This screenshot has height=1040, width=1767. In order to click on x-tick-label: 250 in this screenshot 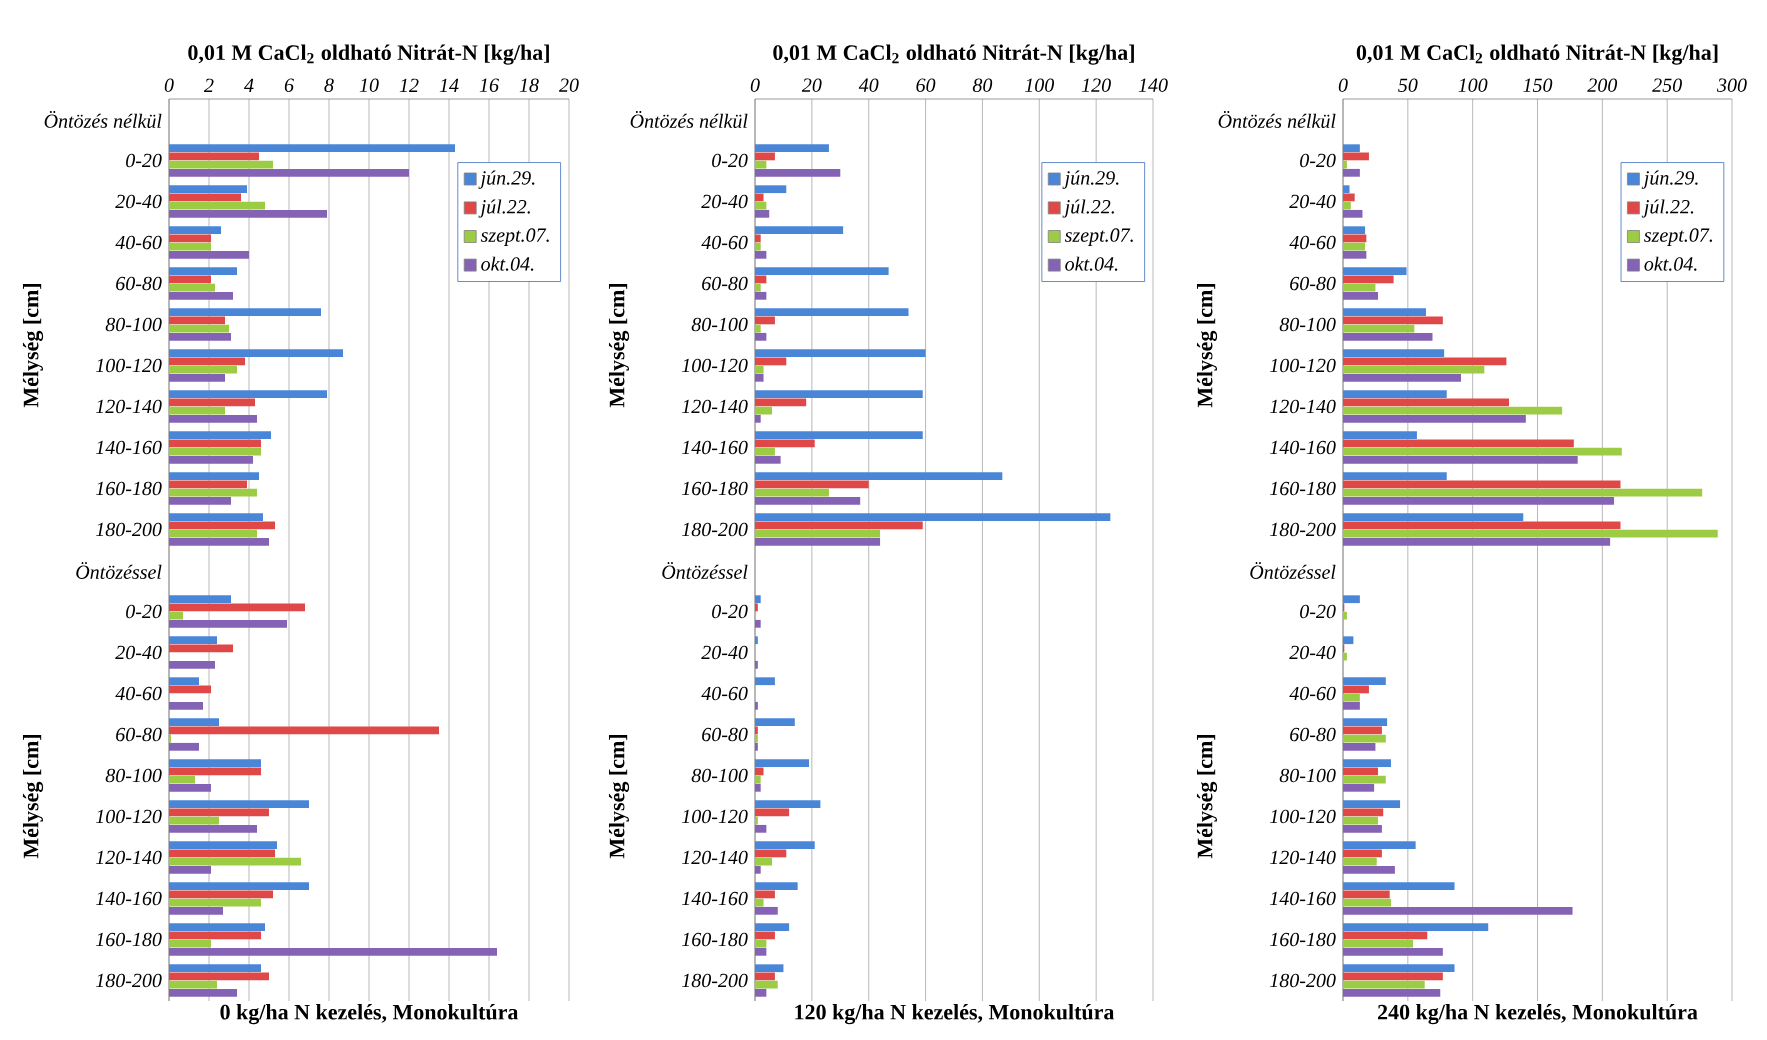, I will do `click(1667, 85)`.